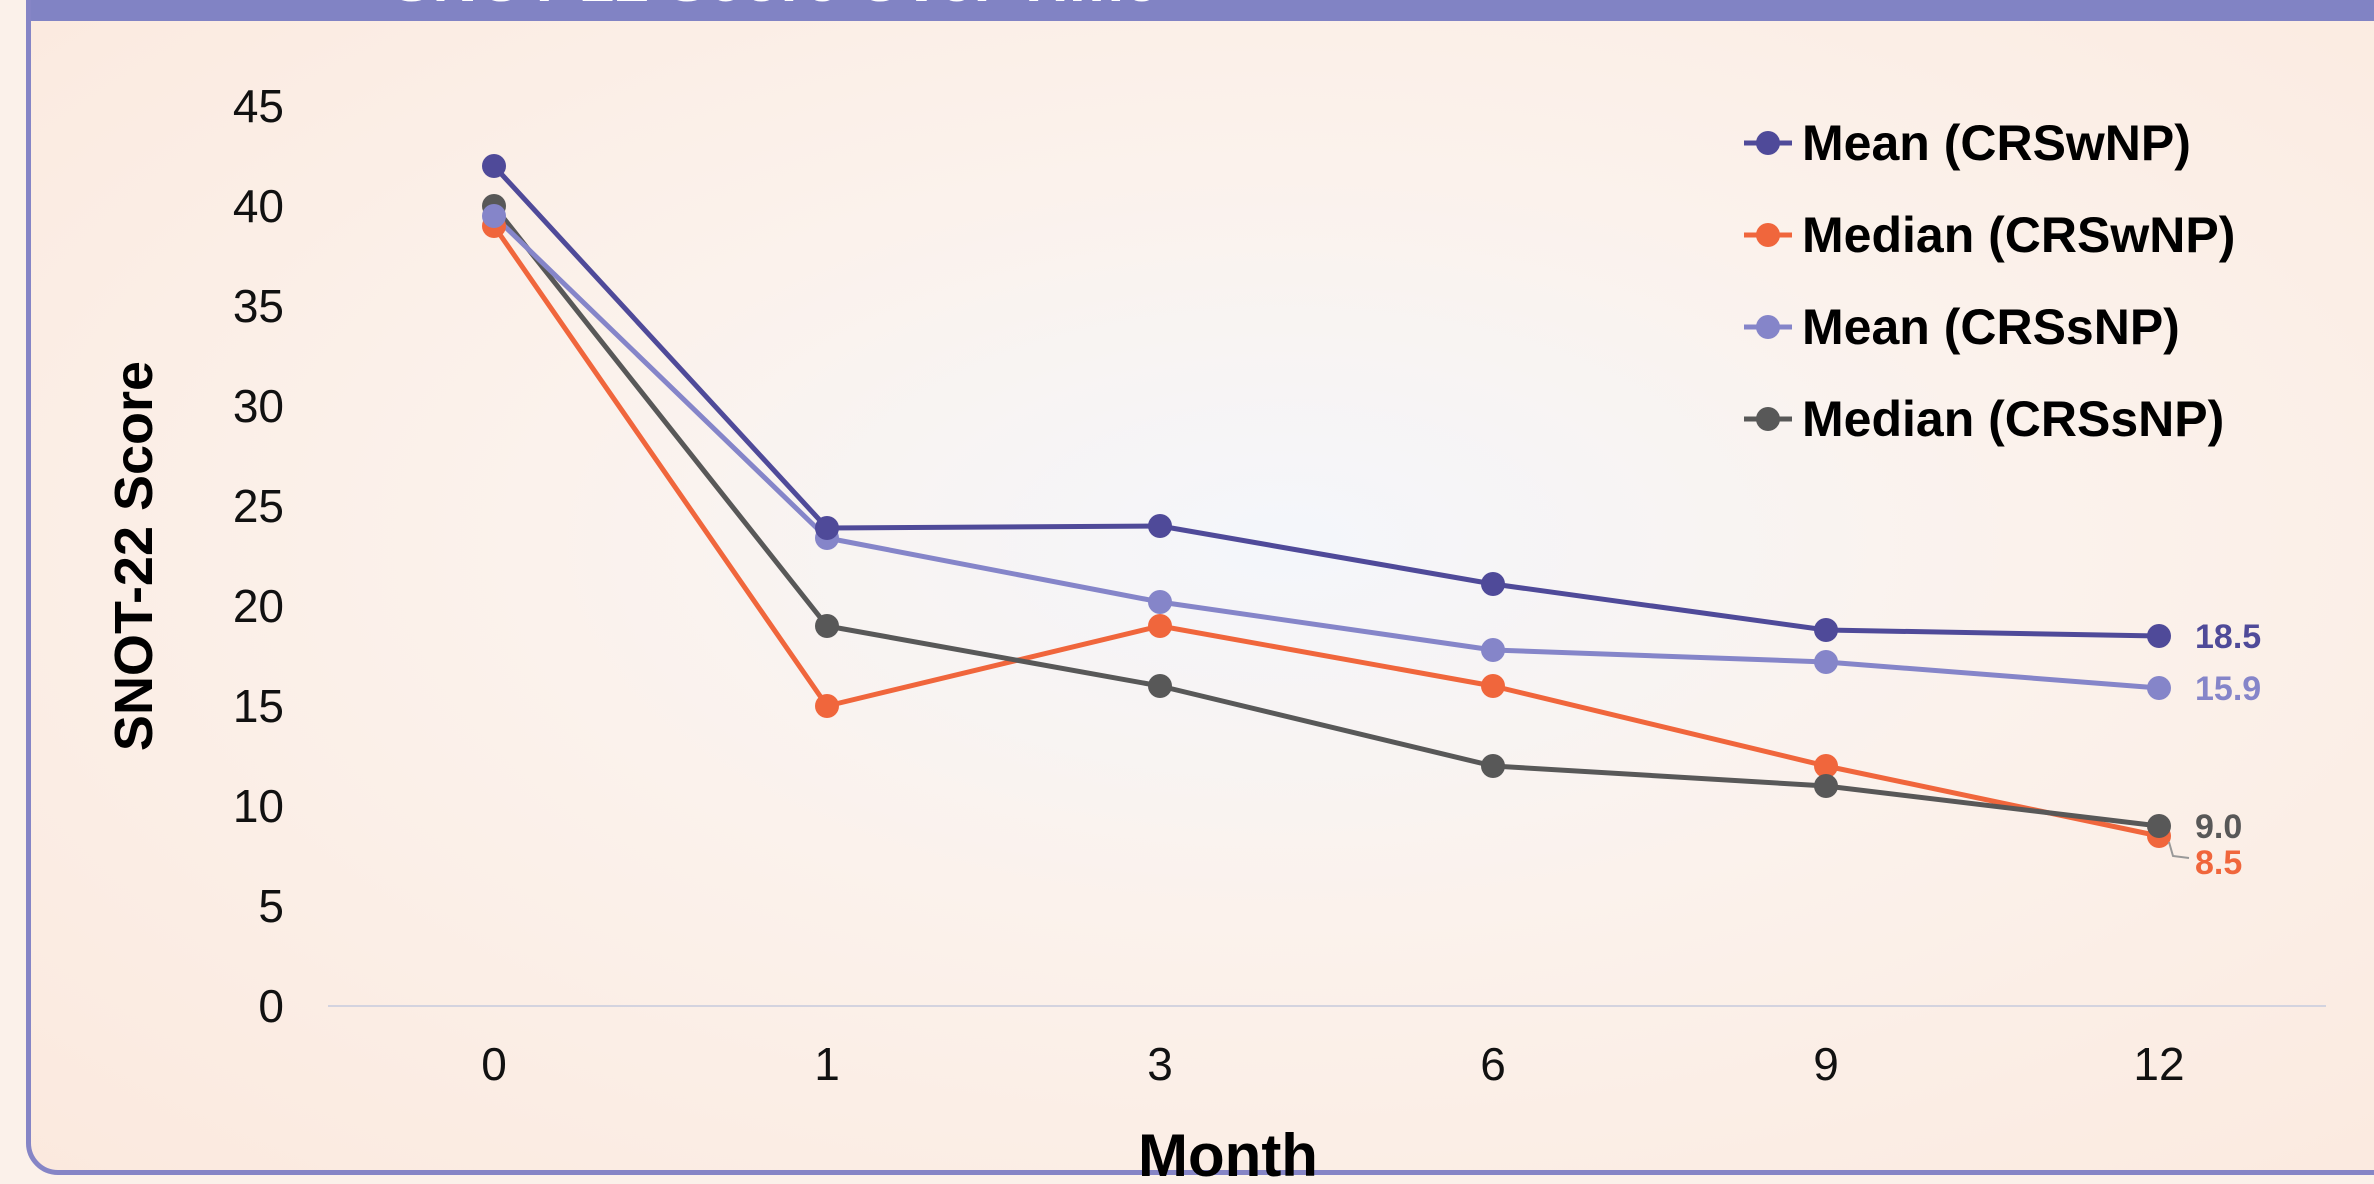  Describe the element at coordinates (258, 406) in the screenshot. I see `y-tick-label: 30` at that location.